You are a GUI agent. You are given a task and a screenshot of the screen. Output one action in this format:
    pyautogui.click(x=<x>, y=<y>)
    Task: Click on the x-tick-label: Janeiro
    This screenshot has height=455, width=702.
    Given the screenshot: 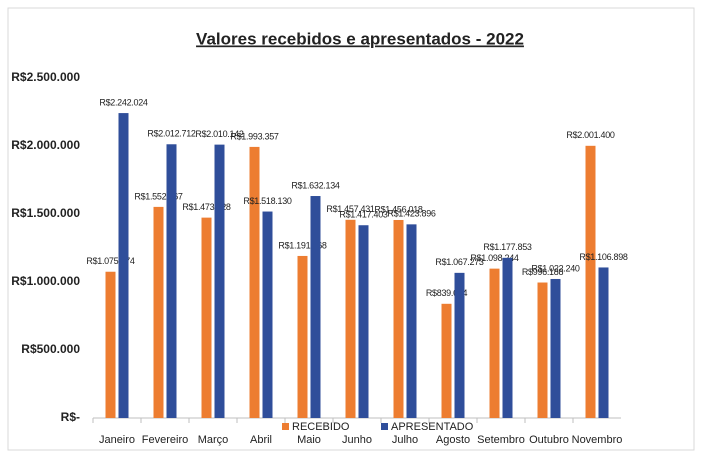 What is the action you would take?
    pyautogui.click(x=117, y=440)
    